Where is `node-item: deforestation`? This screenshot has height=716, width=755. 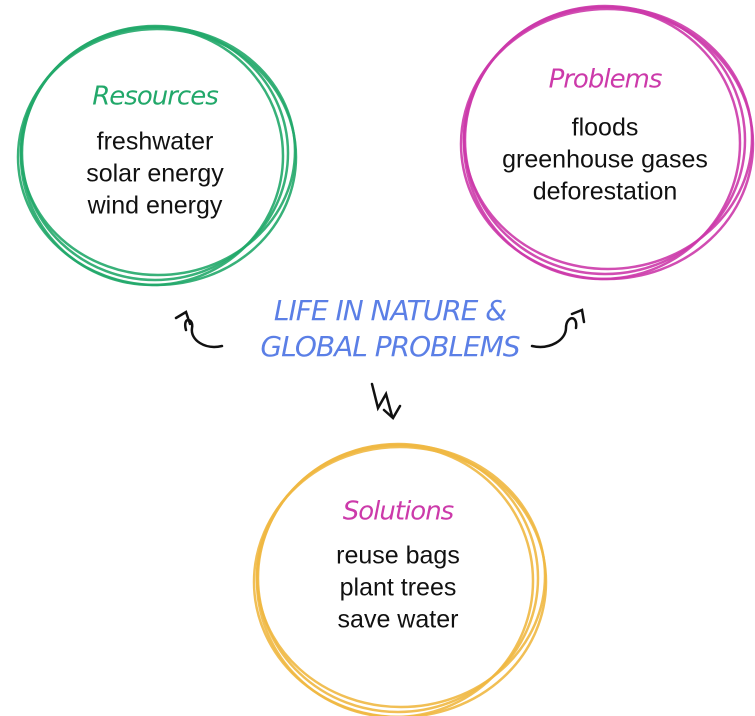
node-item: deforestation is located at coordinates (605, 192).